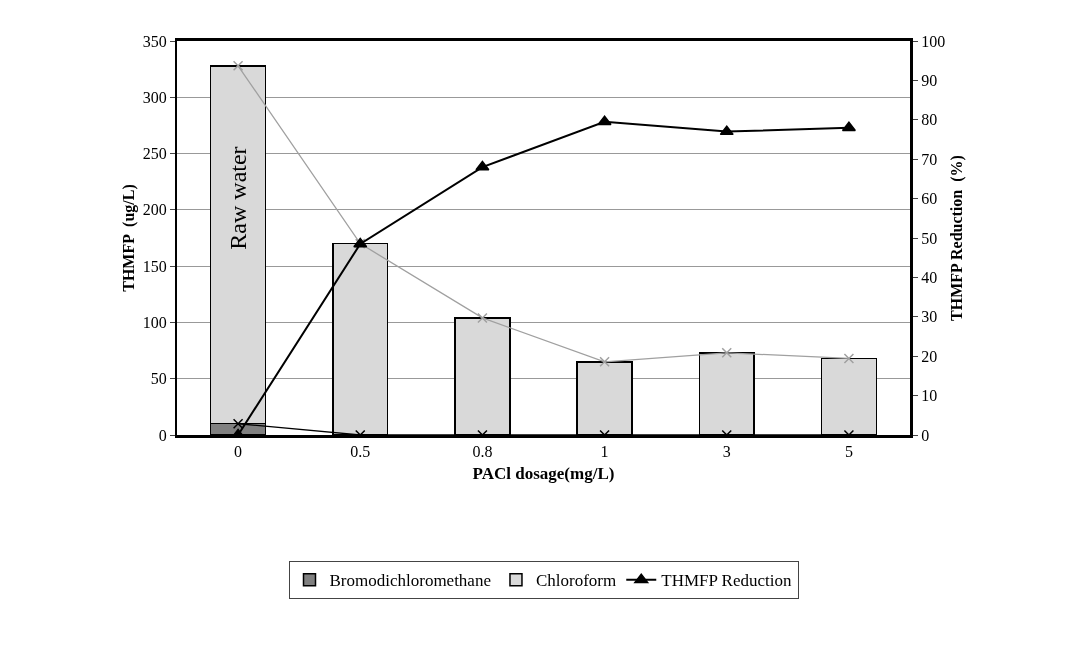 The image size is (1083, 657). Describe the element at coordinates (154, 154) in the screenshot. I see `y-tick-label: 250` at that location.